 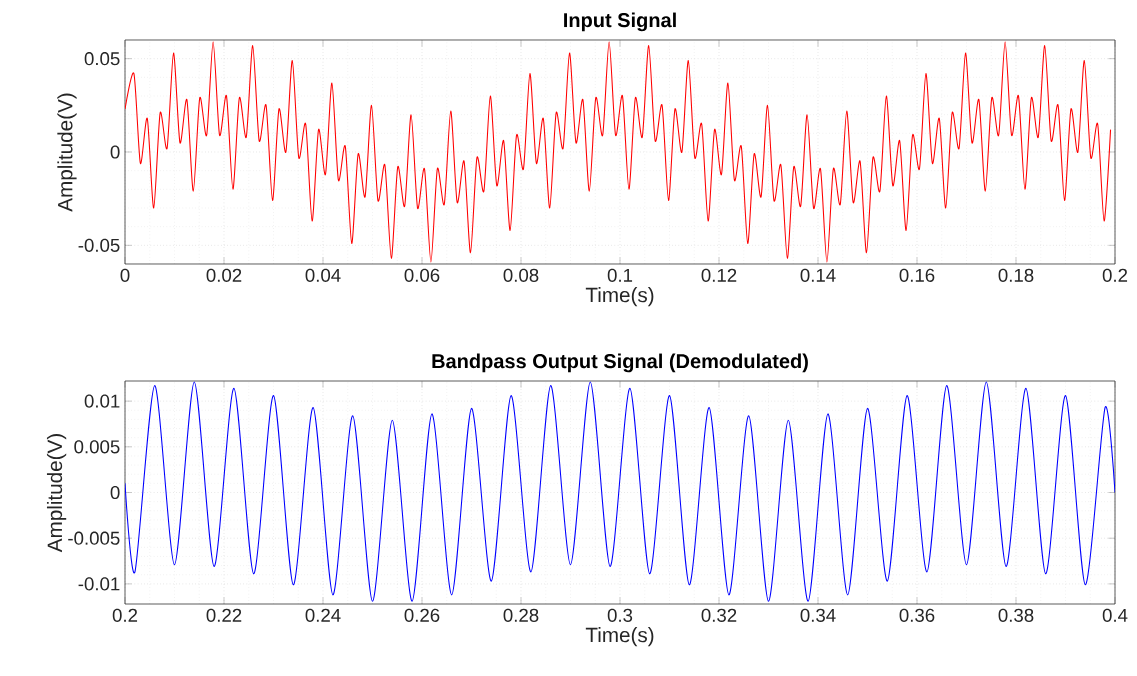 What do you see at coordinates (323, 615) in the screenshot?
I see `x-tick-label: 0.24` at bounding box center [323, 615].